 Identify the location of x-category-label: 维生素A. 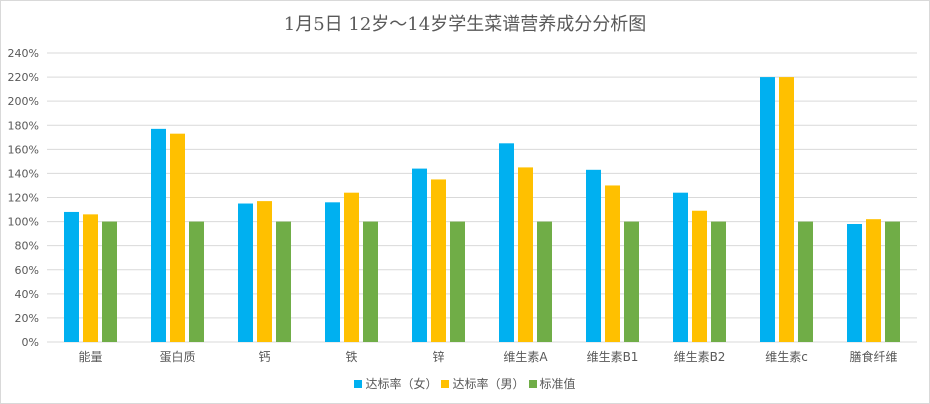
(525, 357).